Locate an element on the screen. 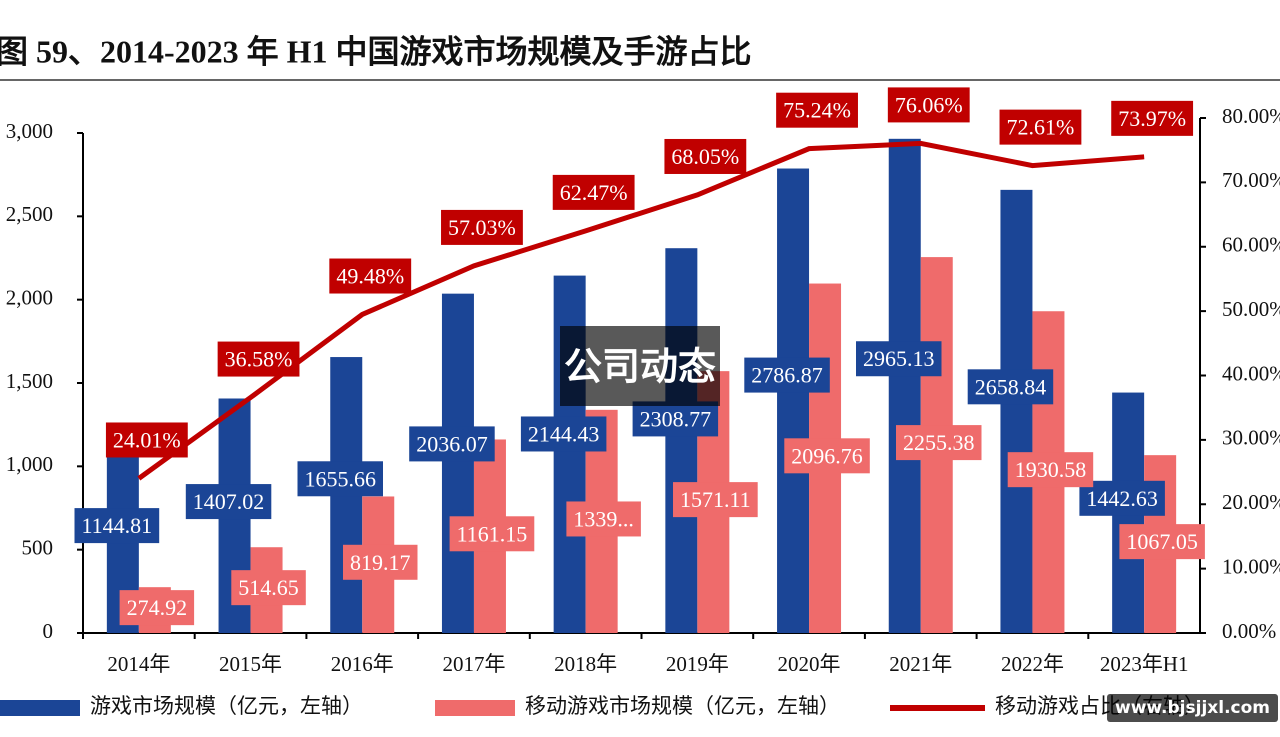 The width and height of the screenshot is (1280, 737). data-label: 2658.84 is located at coordinates (1011, 386).